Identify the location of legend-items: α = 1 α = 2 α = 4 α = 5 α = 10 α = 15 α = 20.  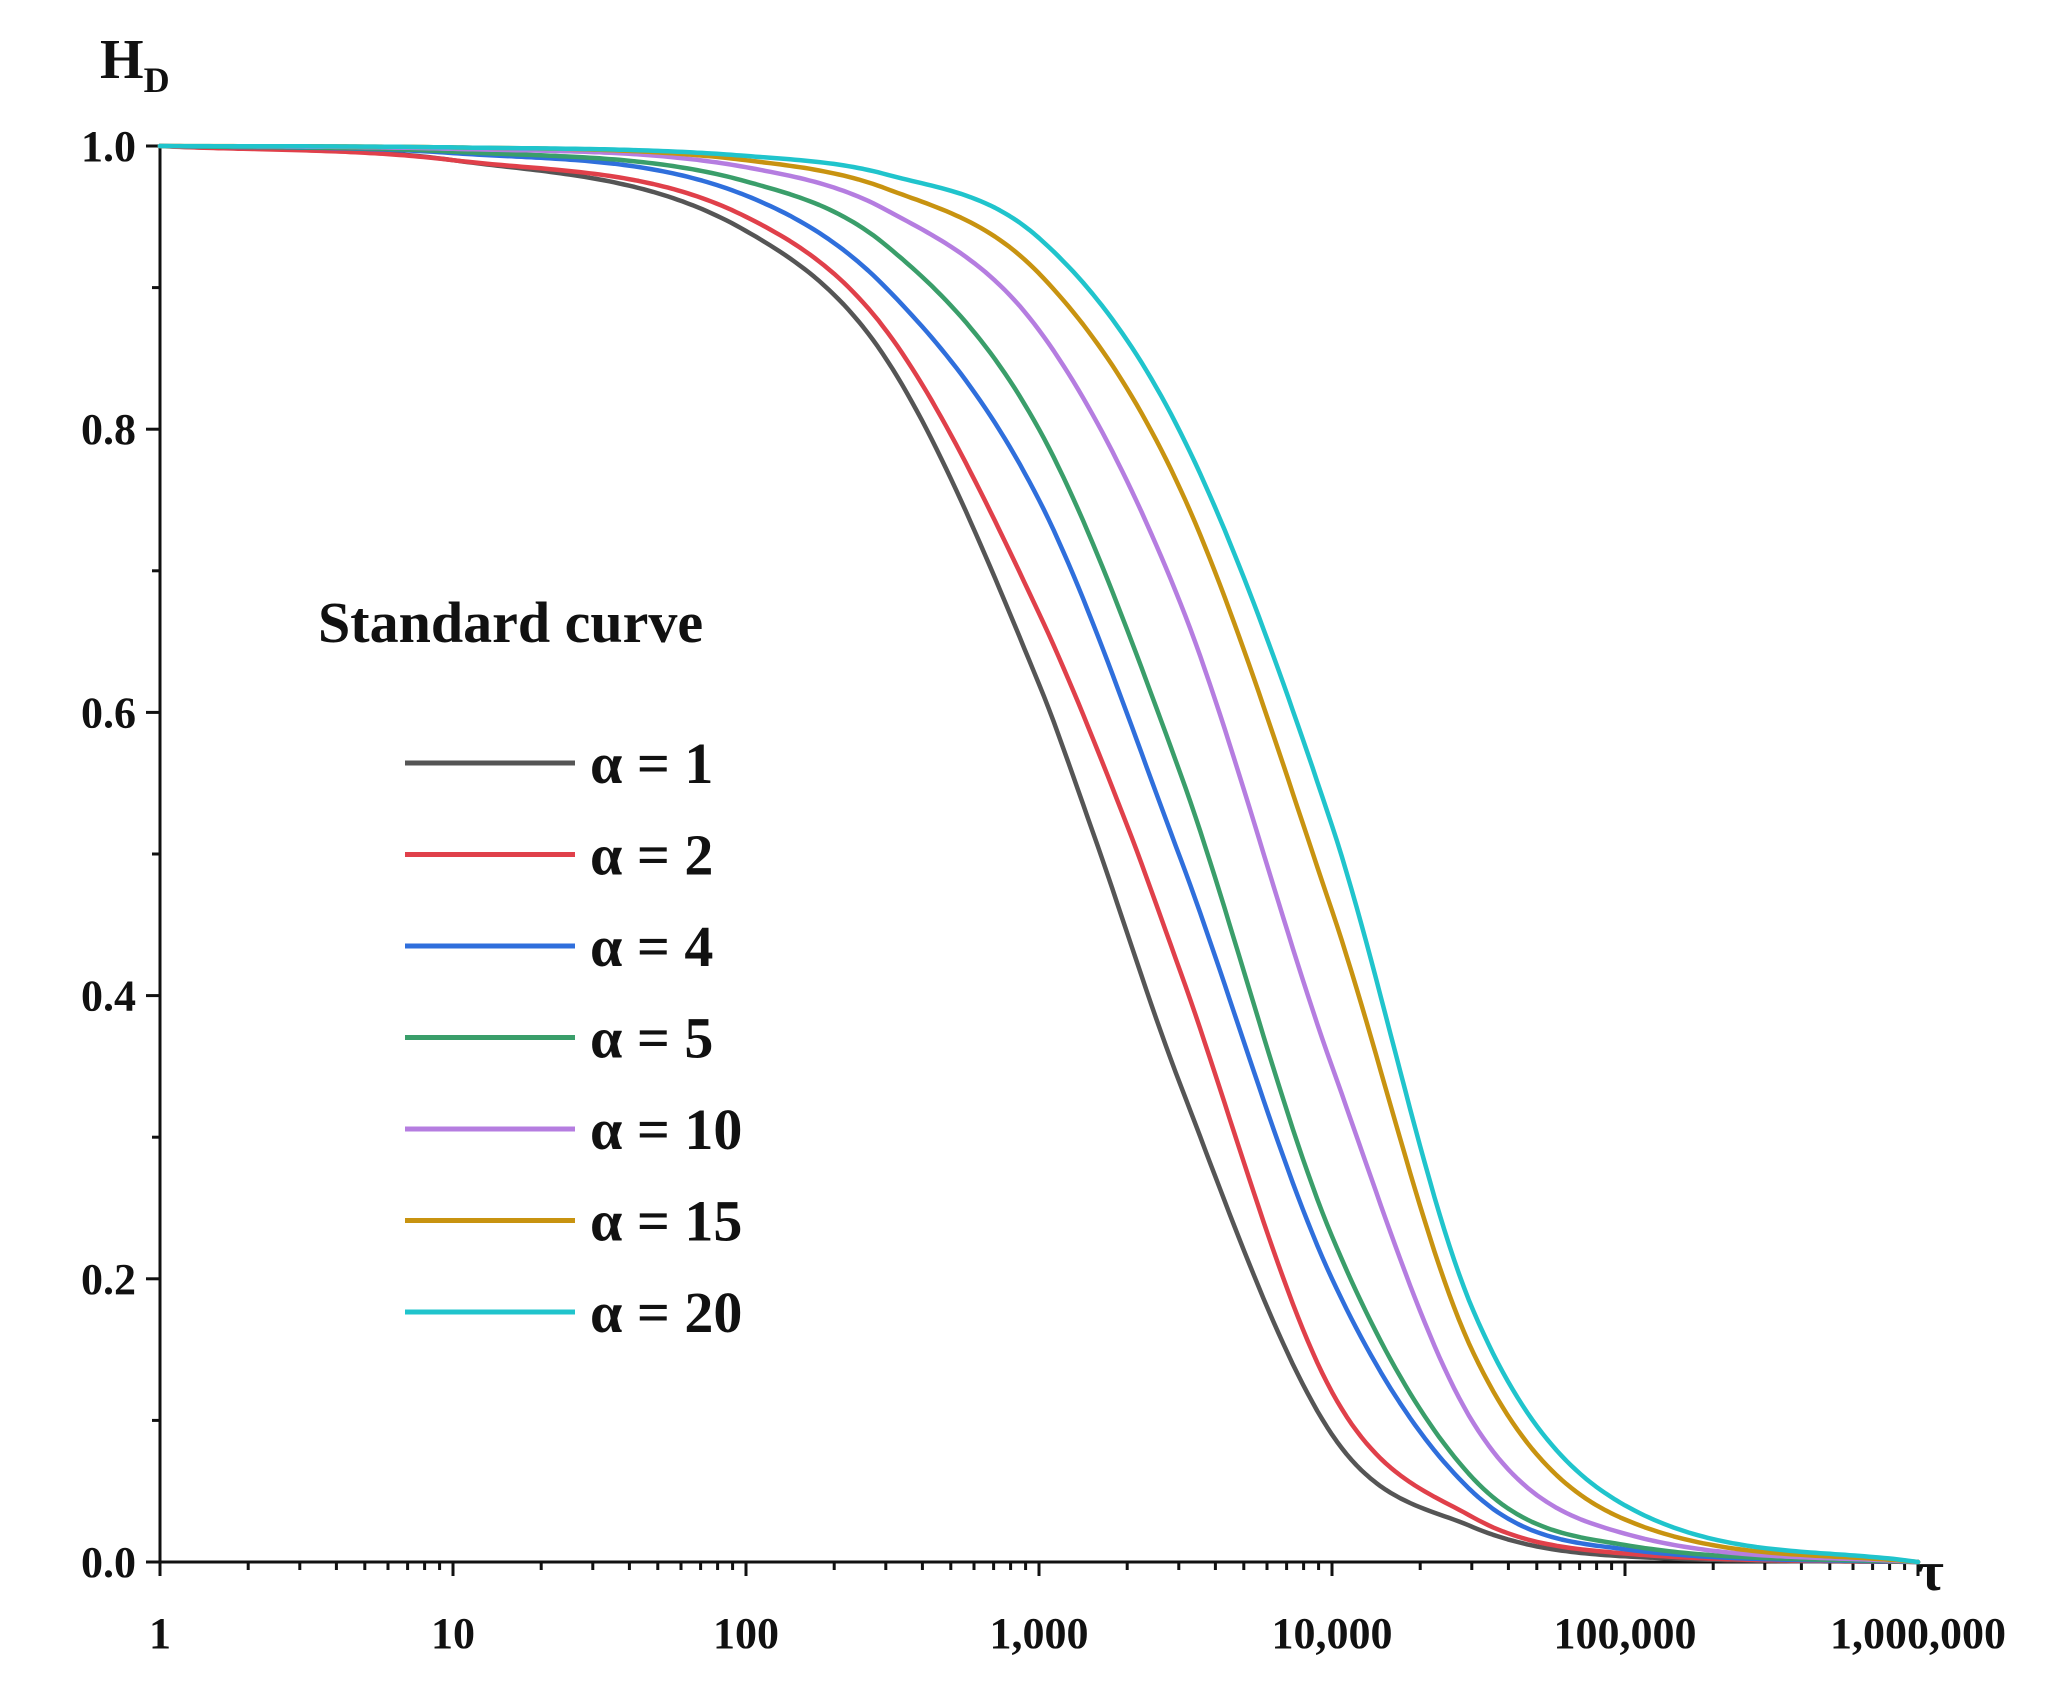
(573, 1038).